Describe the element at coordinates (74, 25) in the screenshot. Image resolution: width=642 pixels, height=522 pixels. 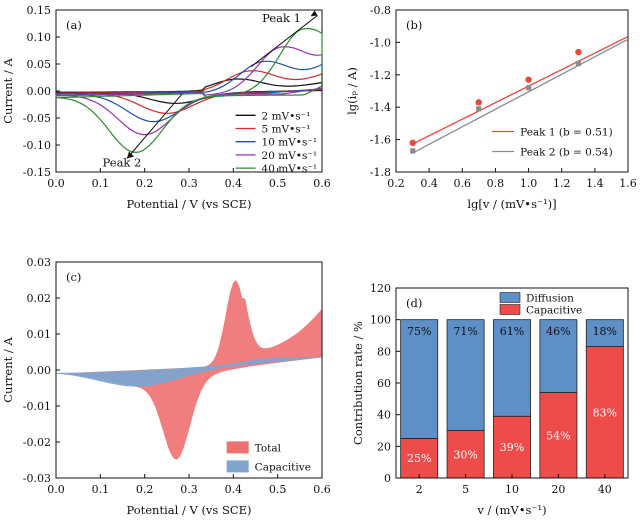
I see `panel-label: (a)` at that location.